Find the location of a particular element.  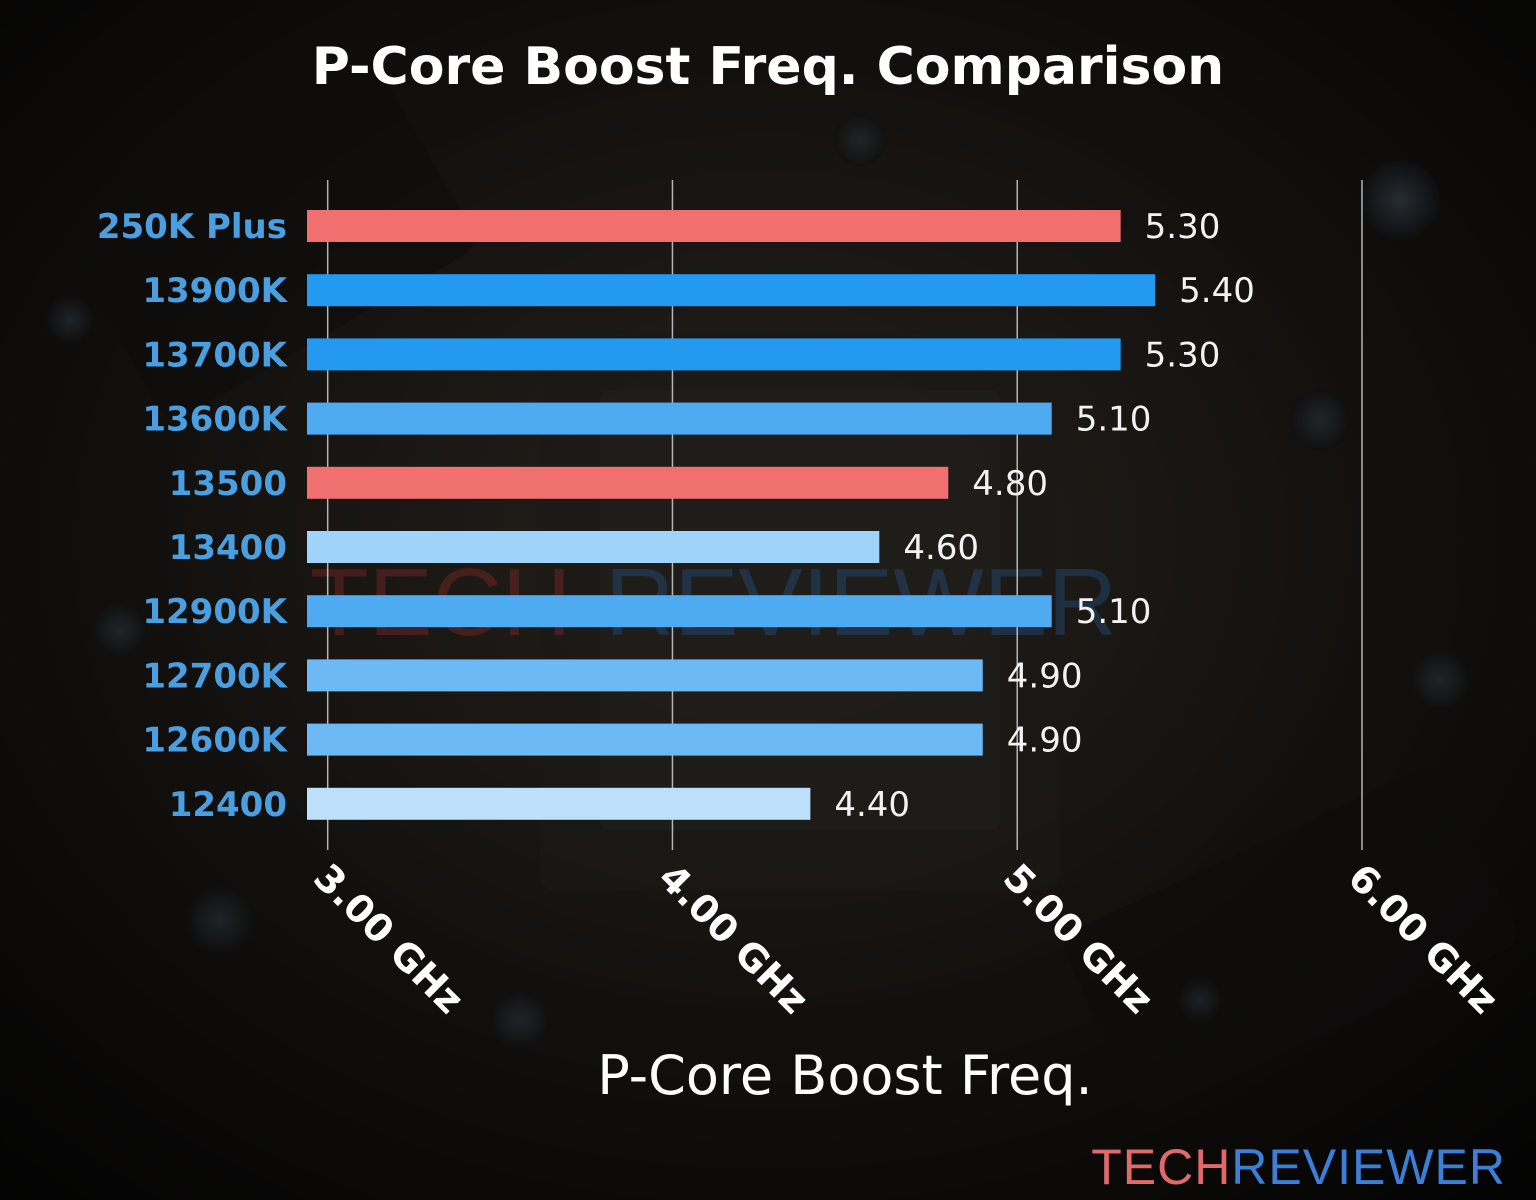

category-label-2: 13700K is located at coordinates (215, 355).